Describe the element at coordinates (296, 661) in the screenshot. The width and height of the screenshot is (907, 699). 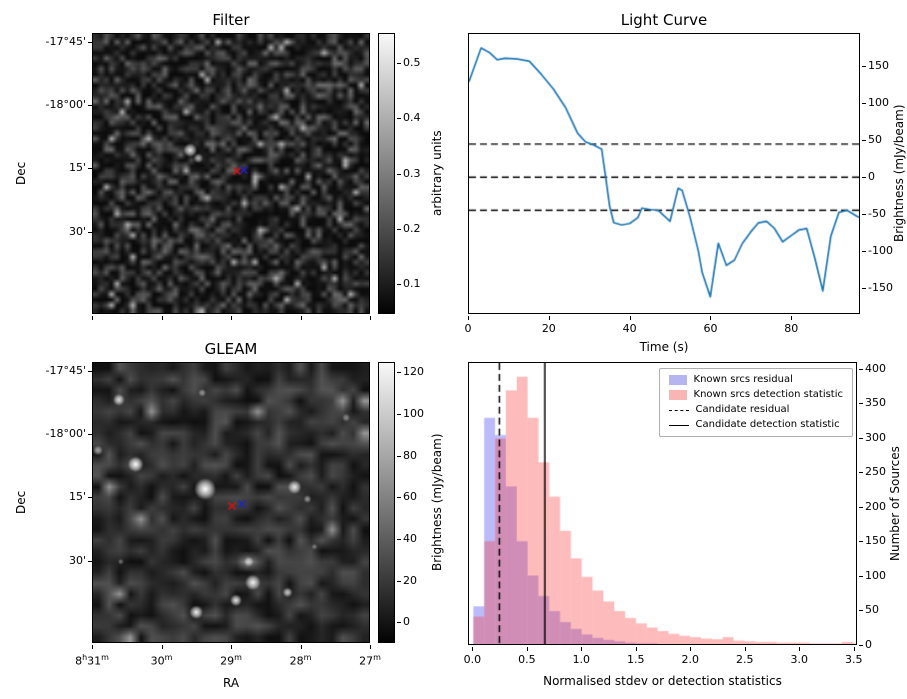
I see `ra-tick-part: 28` at that location.